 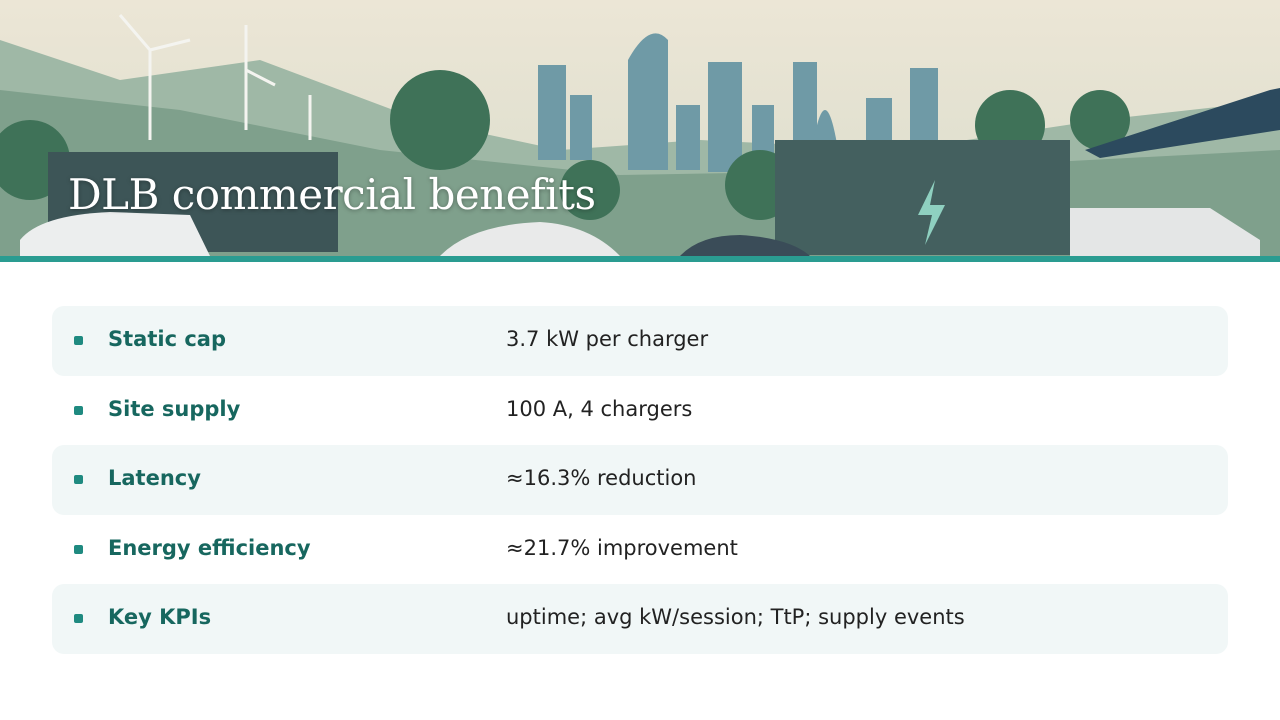 I want to click on benefit-label: Latency, so click(x=154, y=478).